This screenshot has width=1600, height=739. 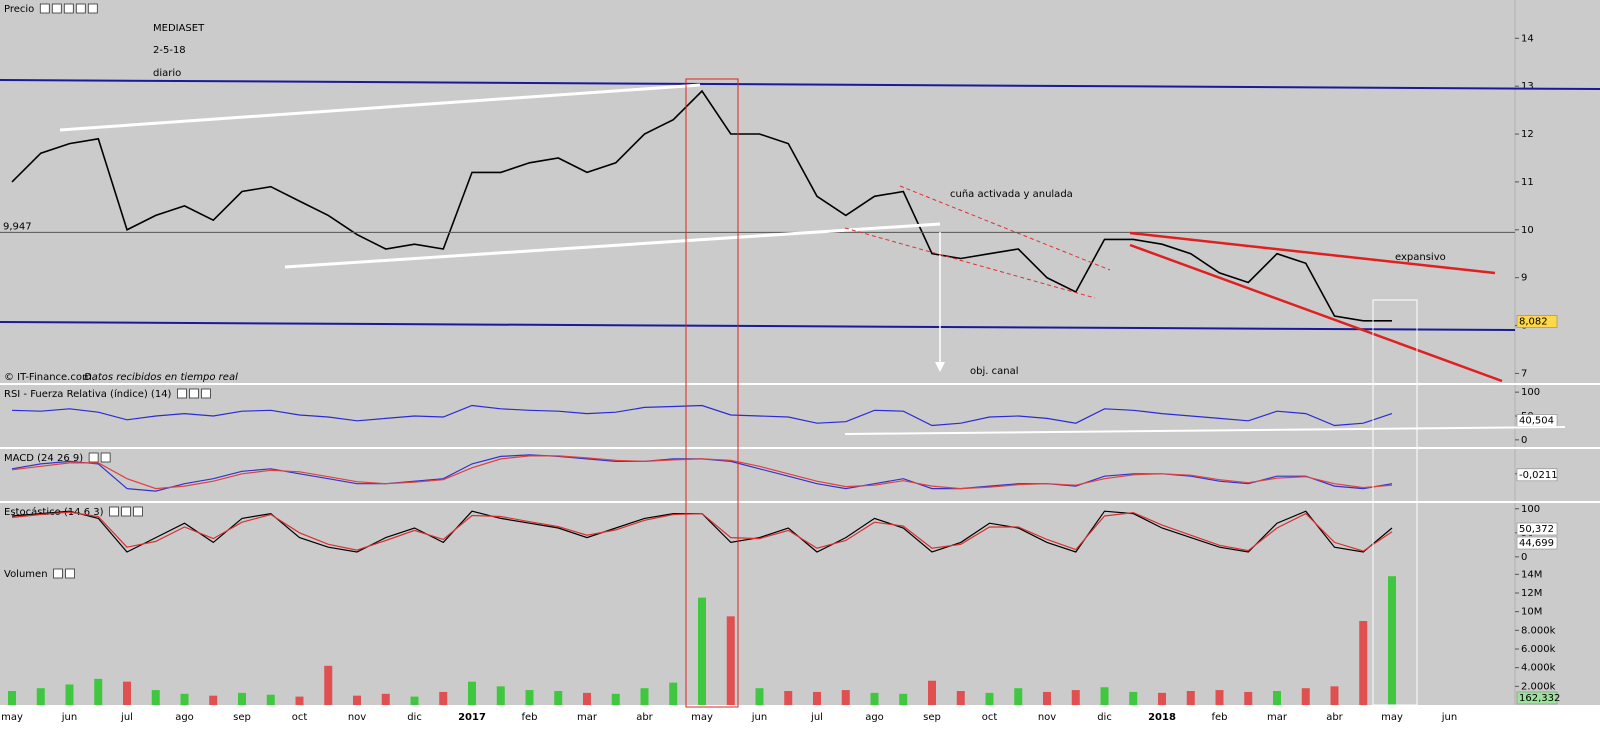 I want to click on last-value-label: 44,699, so click(x=1536, y=543).